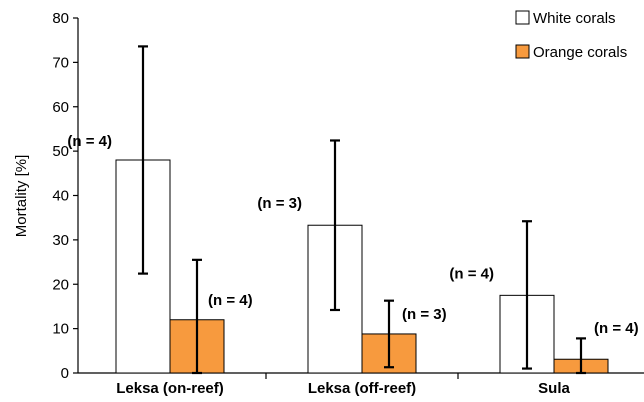  I want to click on y-tick-label: 20, so click(60, 284).